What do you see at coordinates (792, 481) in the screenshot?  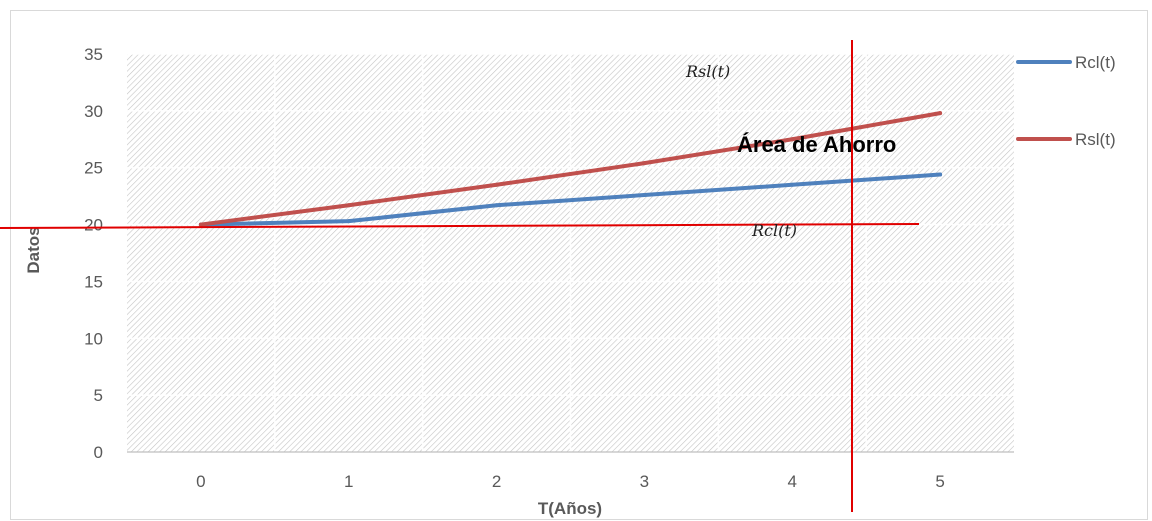 I see `x-tick-label: 4` at bounding box center [792, 481].